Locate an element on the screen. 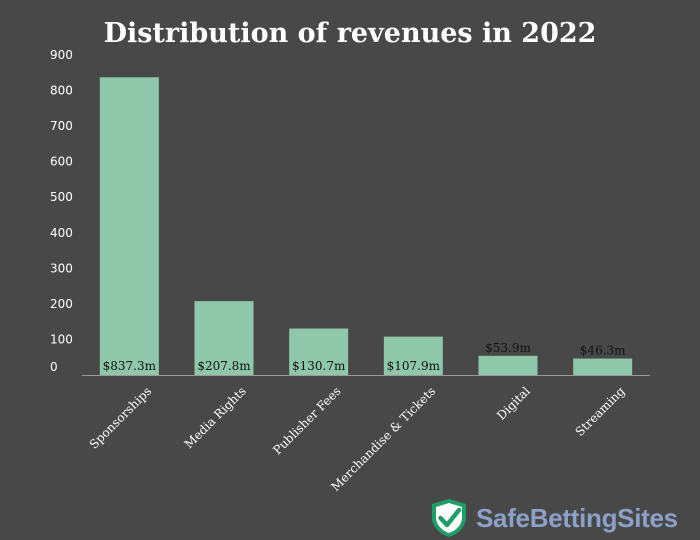  y-tick-label-700: 700 is located at coordinates (61, 126).